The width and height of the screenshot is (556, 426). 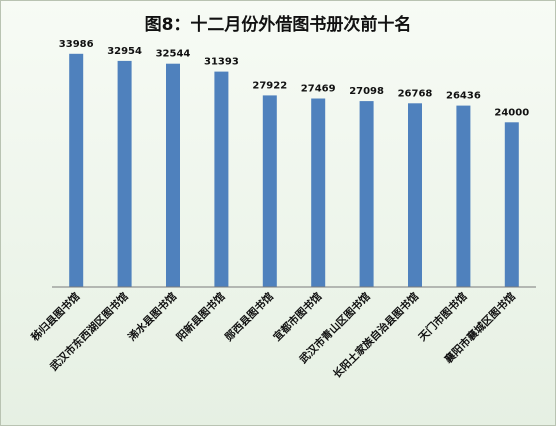 What do you see at coordinates (152, 317) in the screenshot?
I see `category-label-3: 浠水县图书馆` at bounding box center [152, 317].